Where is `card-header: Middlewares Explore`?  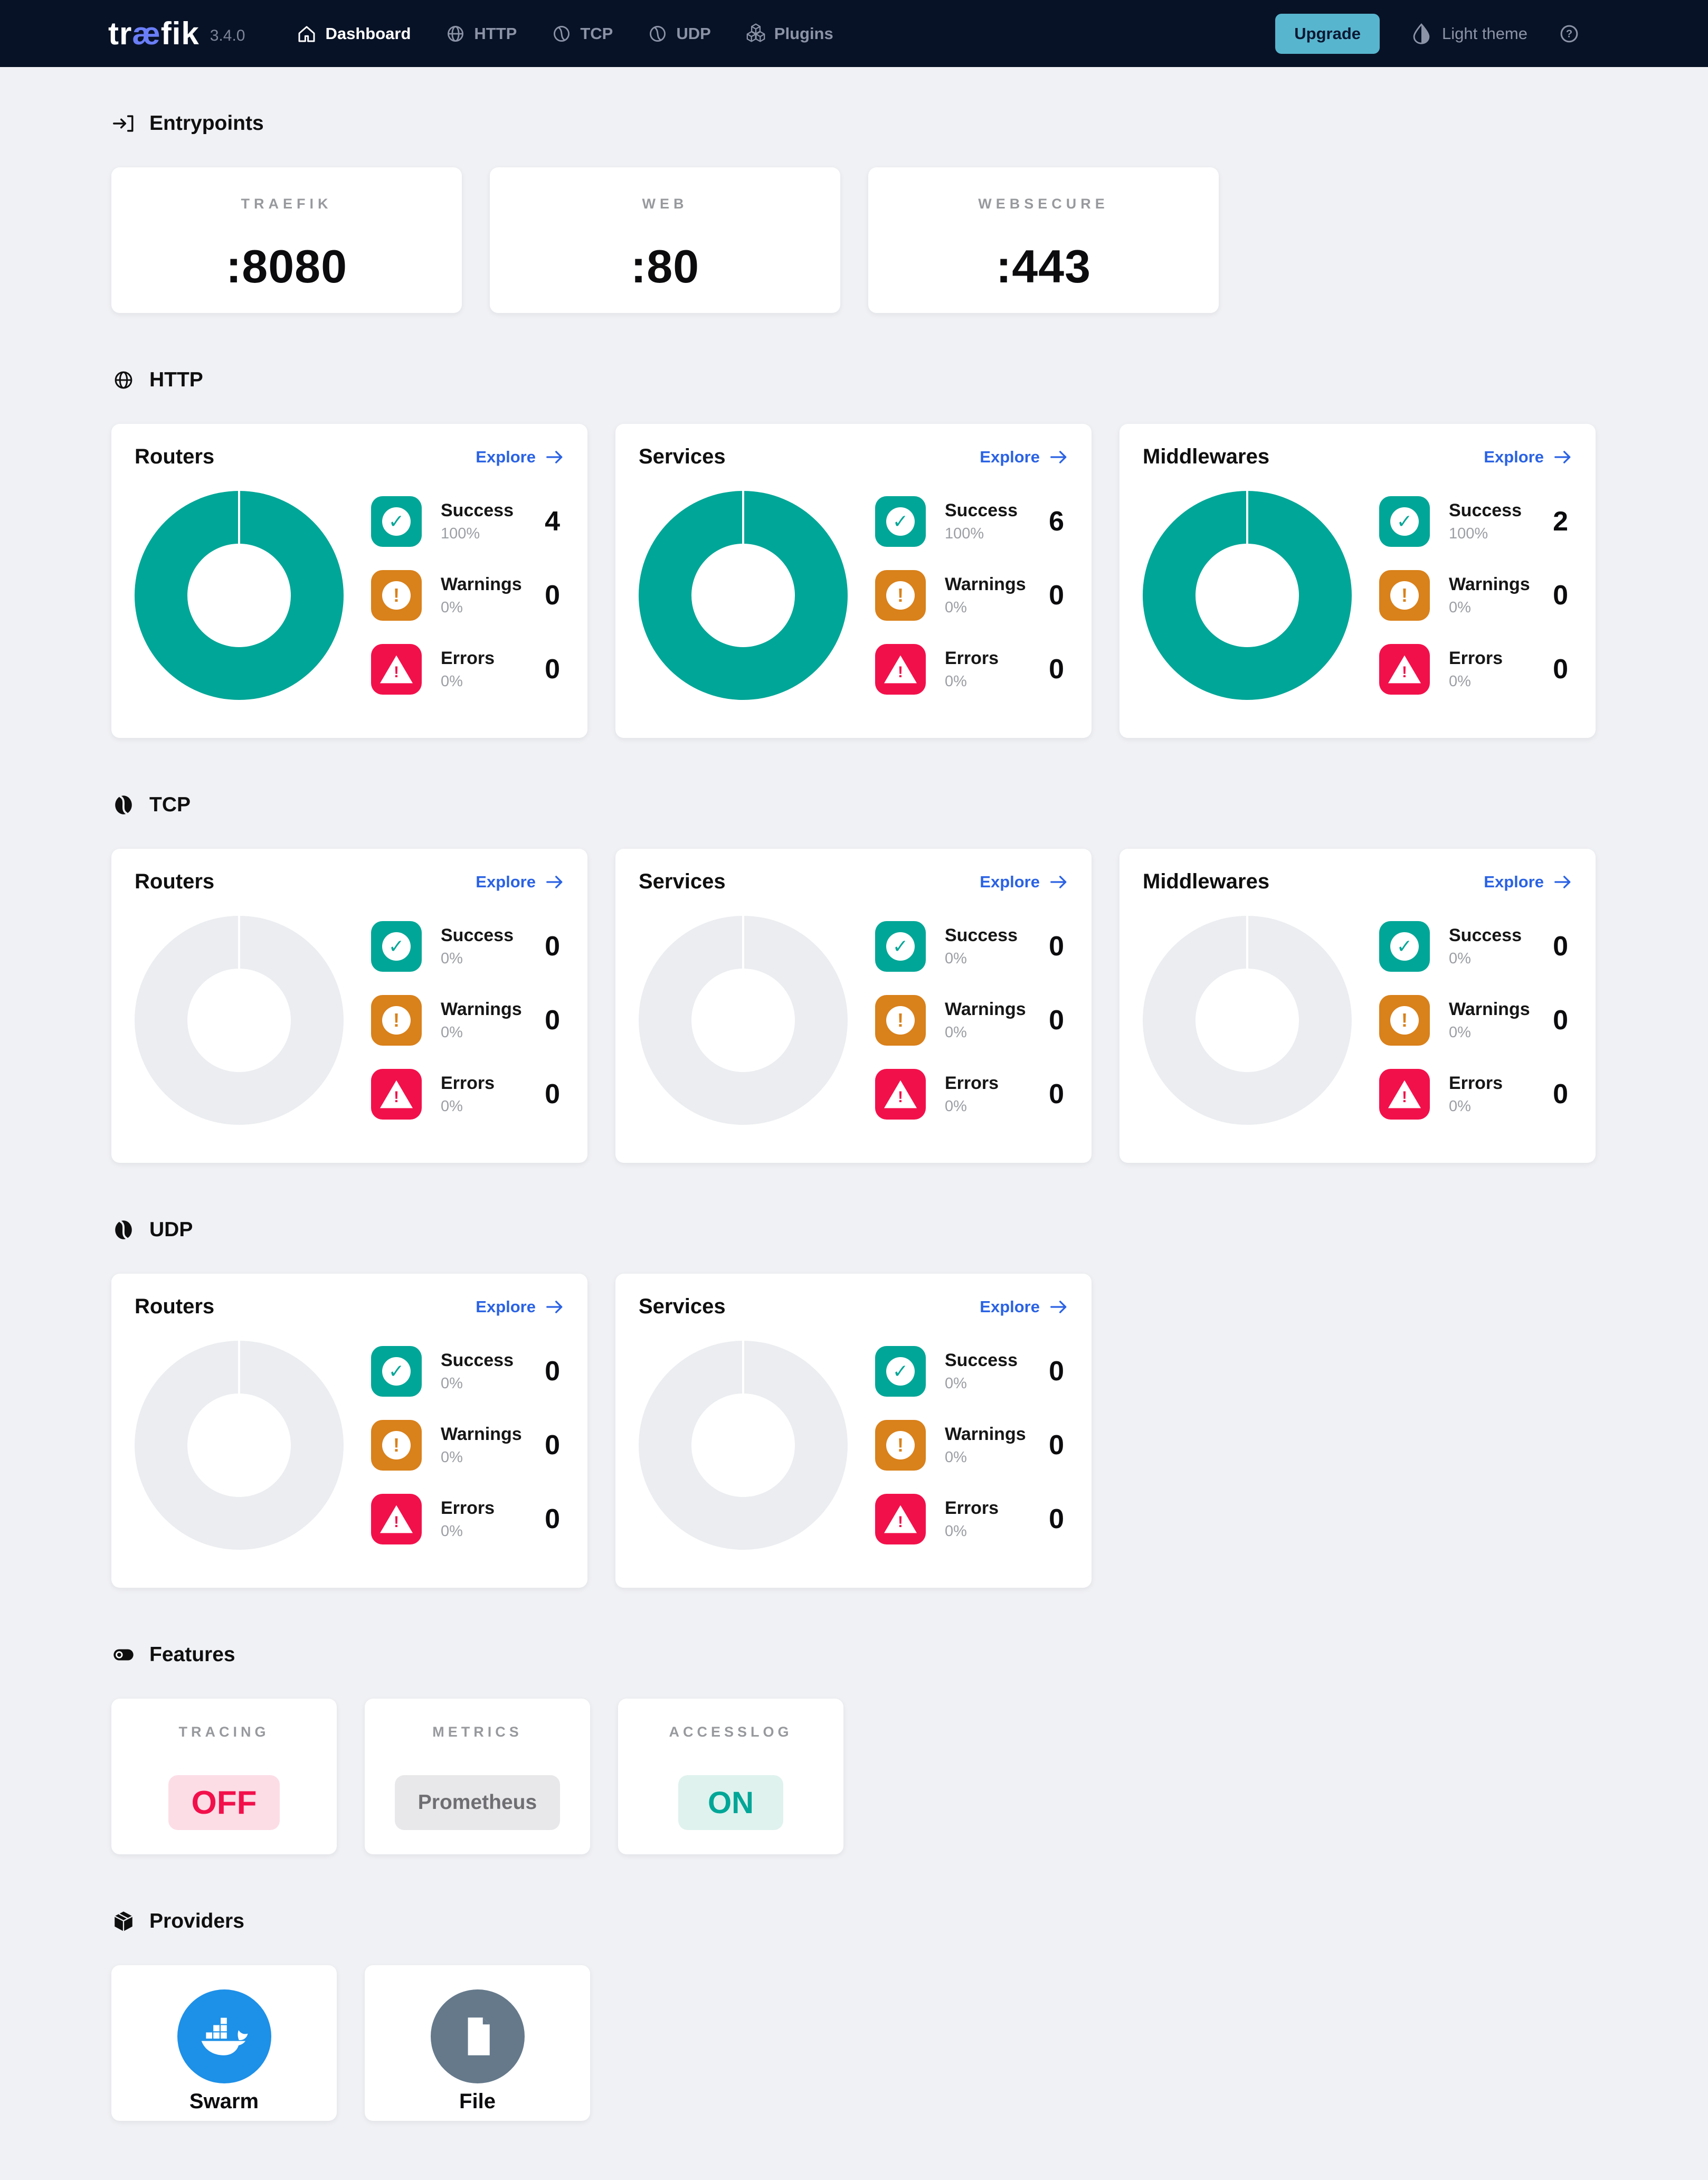 card-header: Middlewares Explore is located at coordinates (1357, 457).